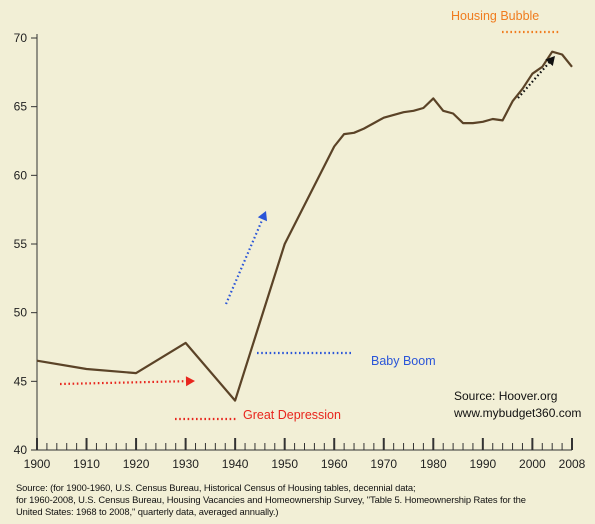 Image resolution: width=595 pixels, height=524 pixels. Describe the element at coordinates (482, 464) in the screenshot. I see `x-tick-label: 1990` at that location.